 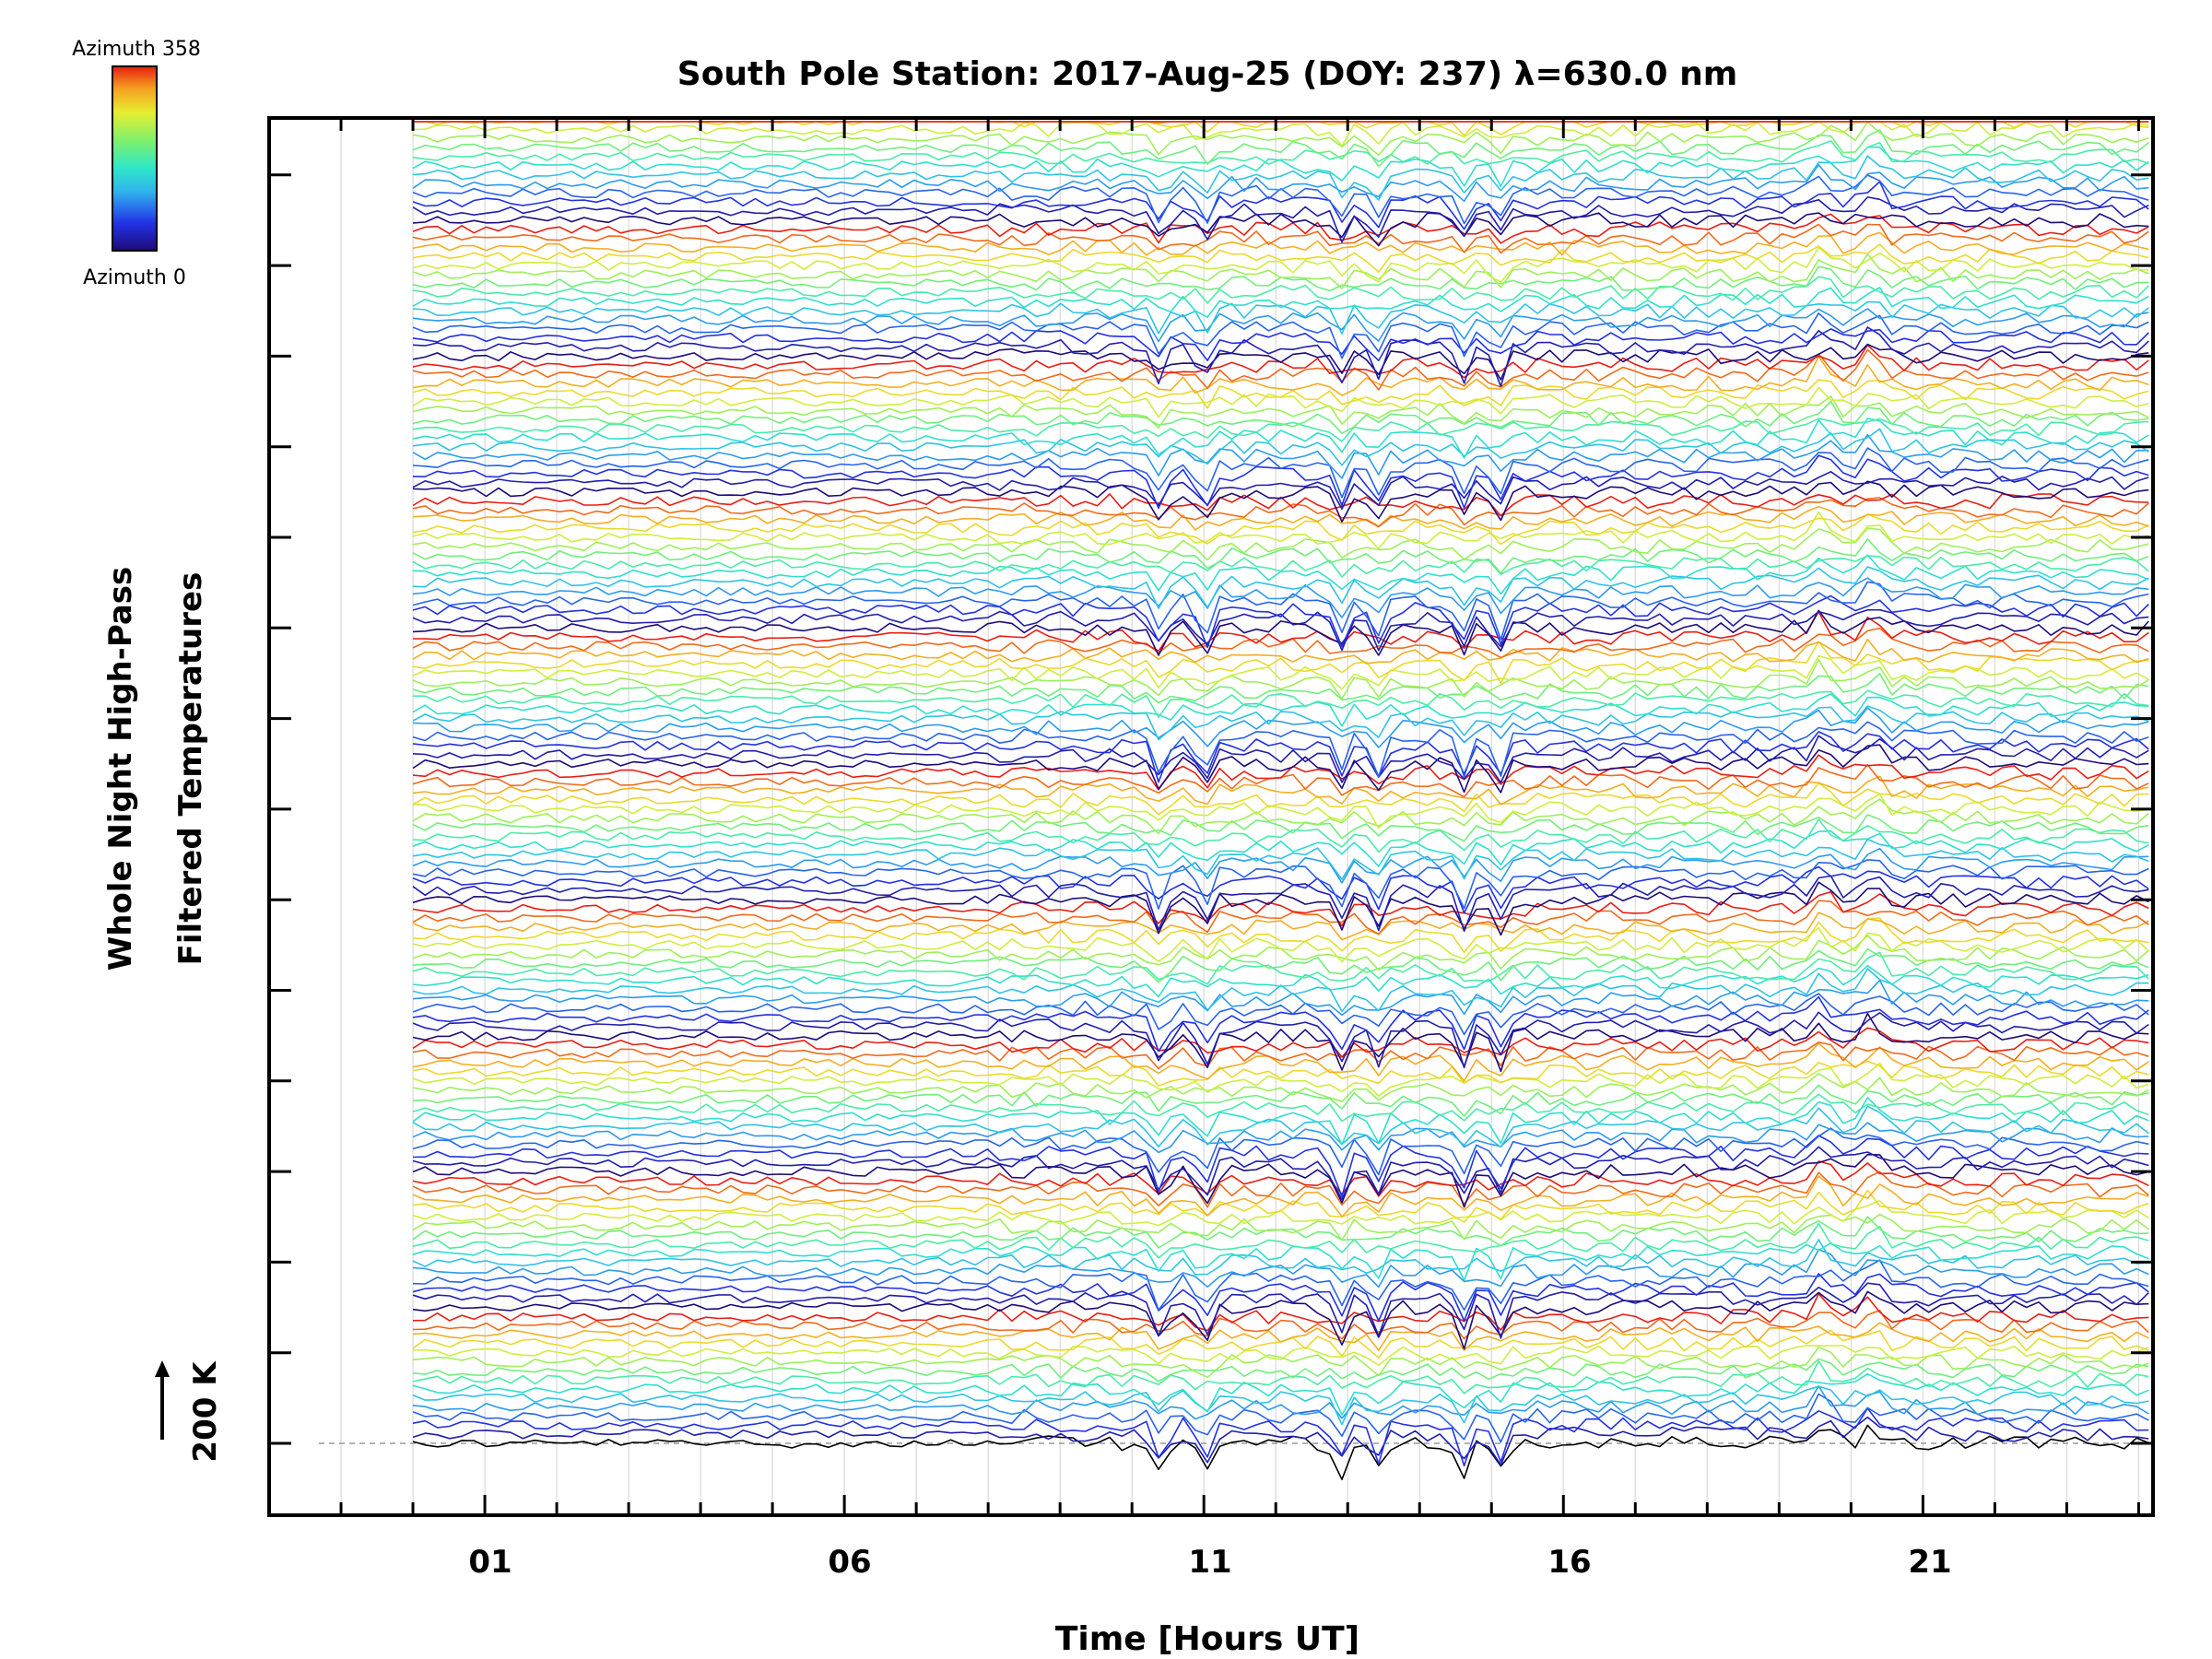 What do you see at coordinates (1209, 1562) in the screenshot?
I see `x-tick-labels: 01 06 11 16 21` at bounding box center [1209, 1562].